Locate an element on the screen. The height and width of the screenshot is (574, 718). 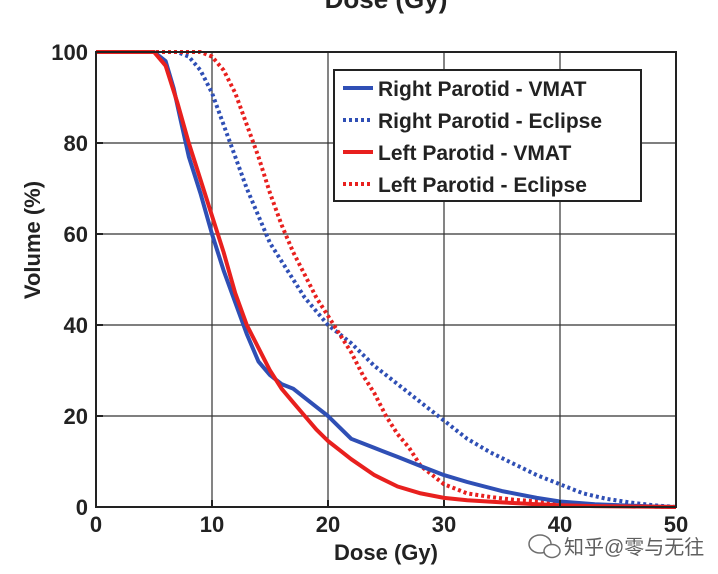
x-tick-label: 10 is located at coordinates (212, 524).